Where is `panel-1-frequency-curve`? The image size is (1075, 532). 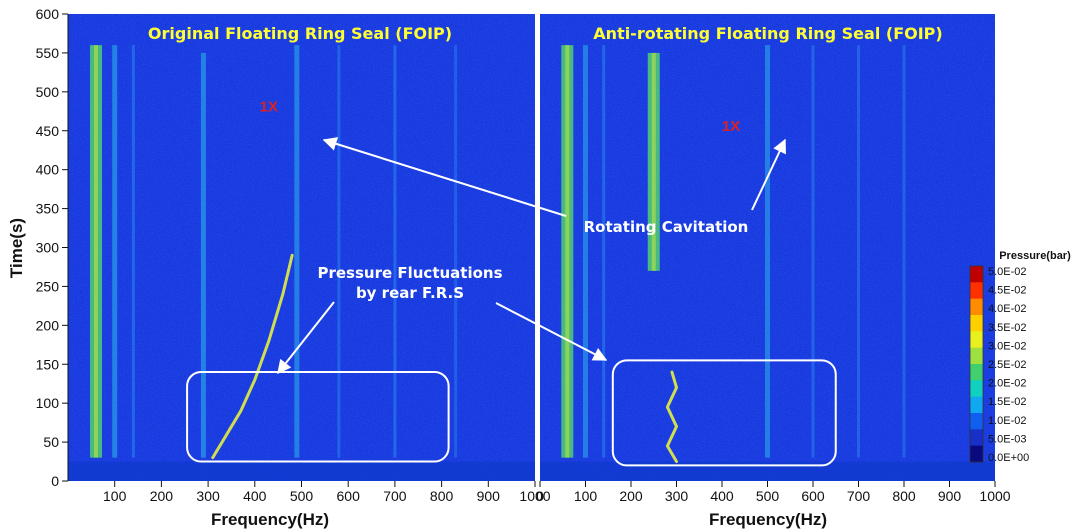
panel-1-frequency-curve is located at coordinates (671, 417).